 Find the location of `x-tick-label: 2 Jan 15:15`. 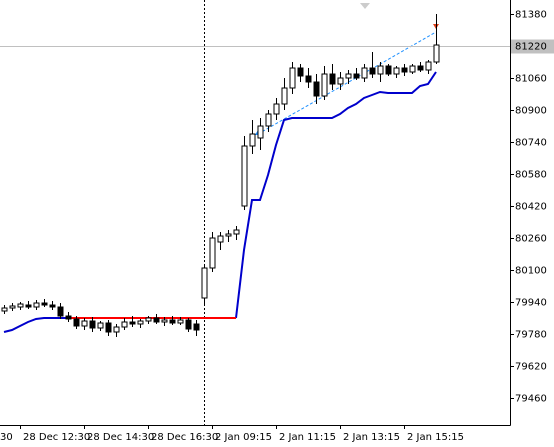

x-tick-label: 2 Jan 15:15 is located at coordinates (435, 437).